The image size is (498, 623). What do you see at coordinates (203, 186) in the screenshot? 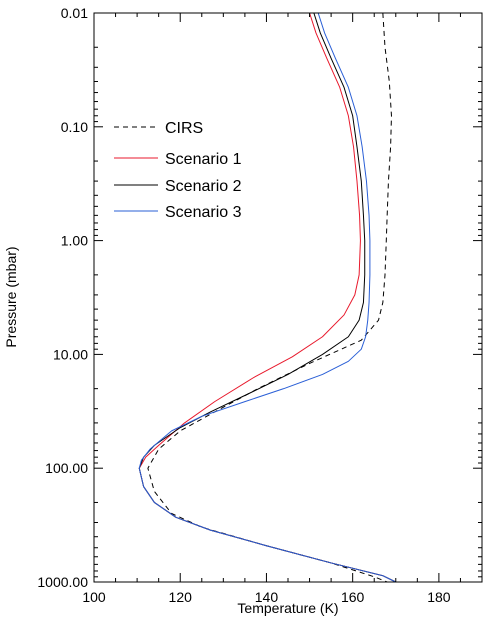
I see `legend-label-scenario-2: Scenario 2` at bounding box center [203, 186].